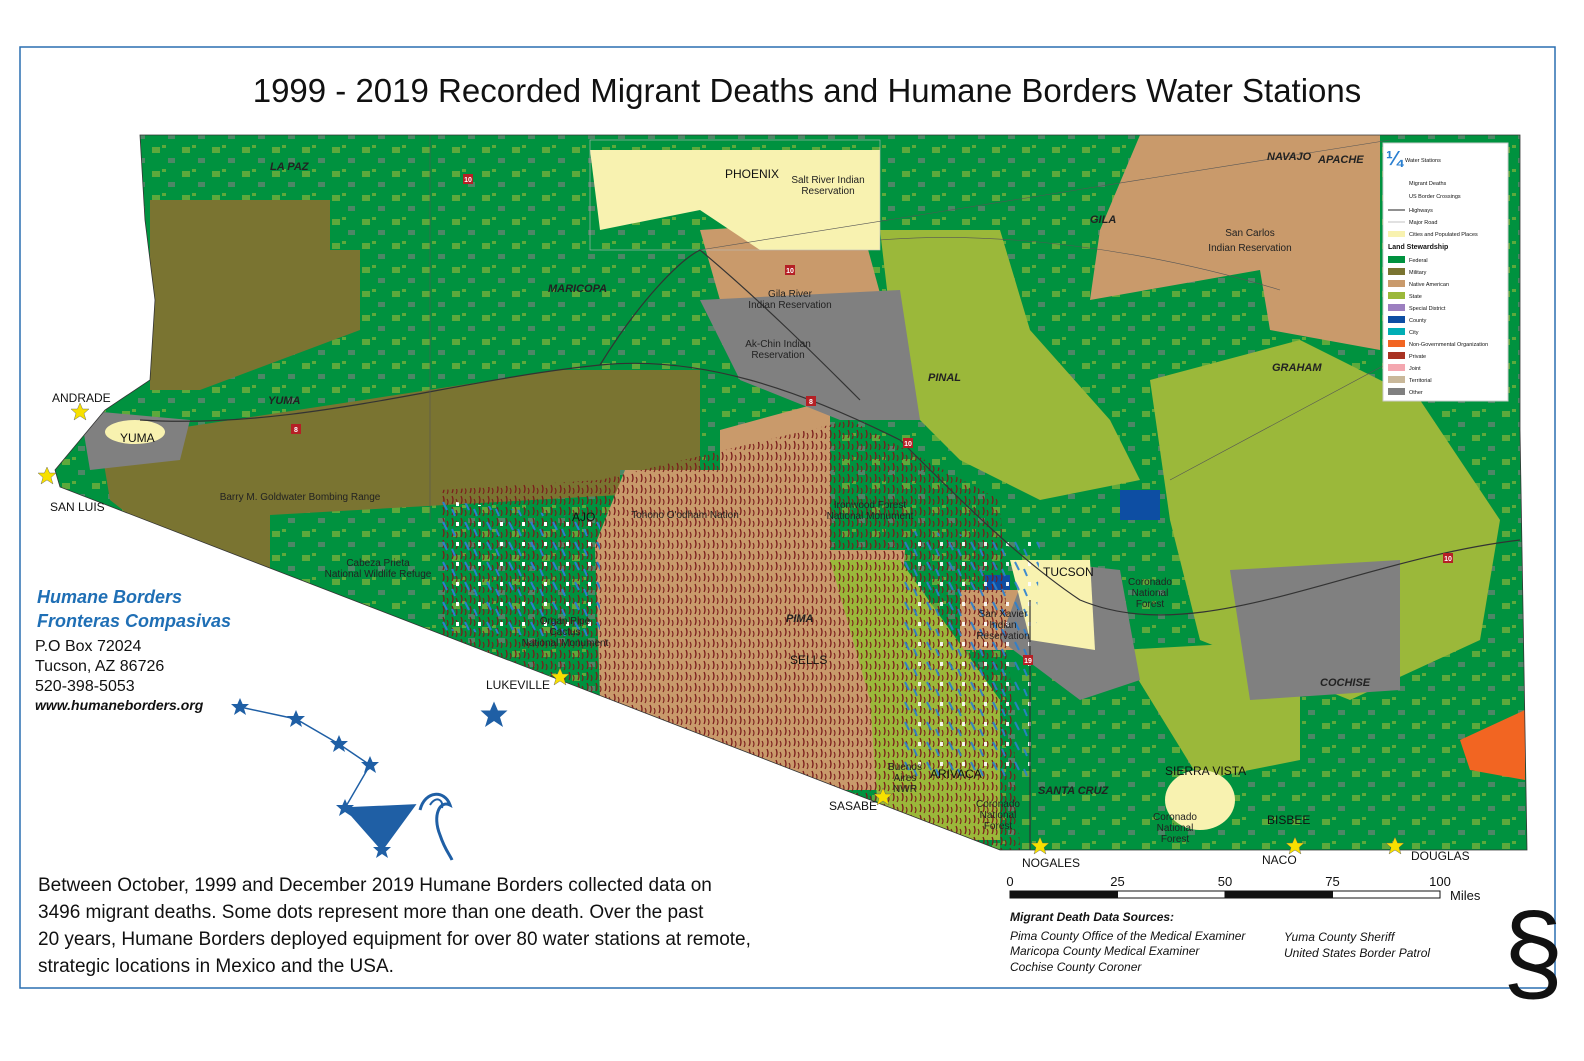 This screenshot has height=1061, width=1584. What do you see at coordinates (564, 632) in the screenshot?
I see `area-label: Cactus` at bounding box center [564, 632].